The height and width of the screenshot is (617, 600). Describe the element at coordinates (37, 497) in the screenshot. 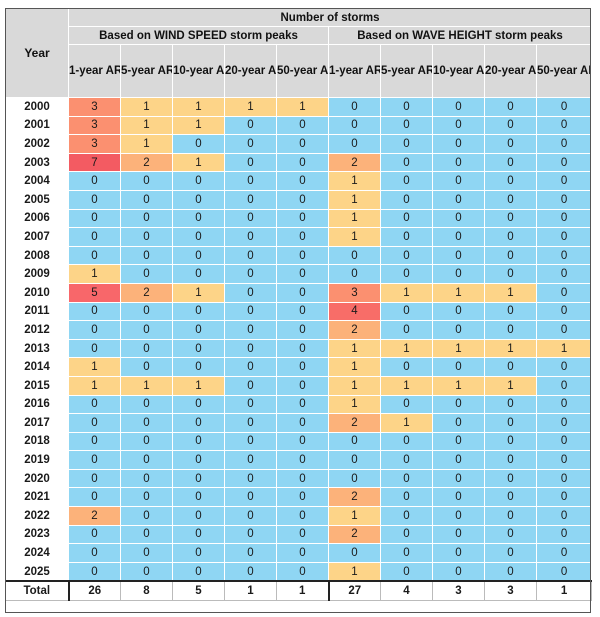

I see `year-cell: 2021` at that location.